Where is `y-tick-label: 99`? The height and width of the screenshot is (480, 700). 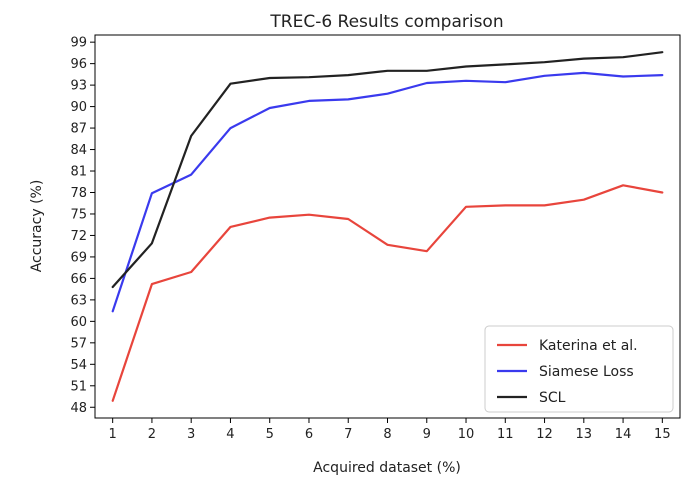
y-tick-label: 99 is located at coordinates (78, 43).